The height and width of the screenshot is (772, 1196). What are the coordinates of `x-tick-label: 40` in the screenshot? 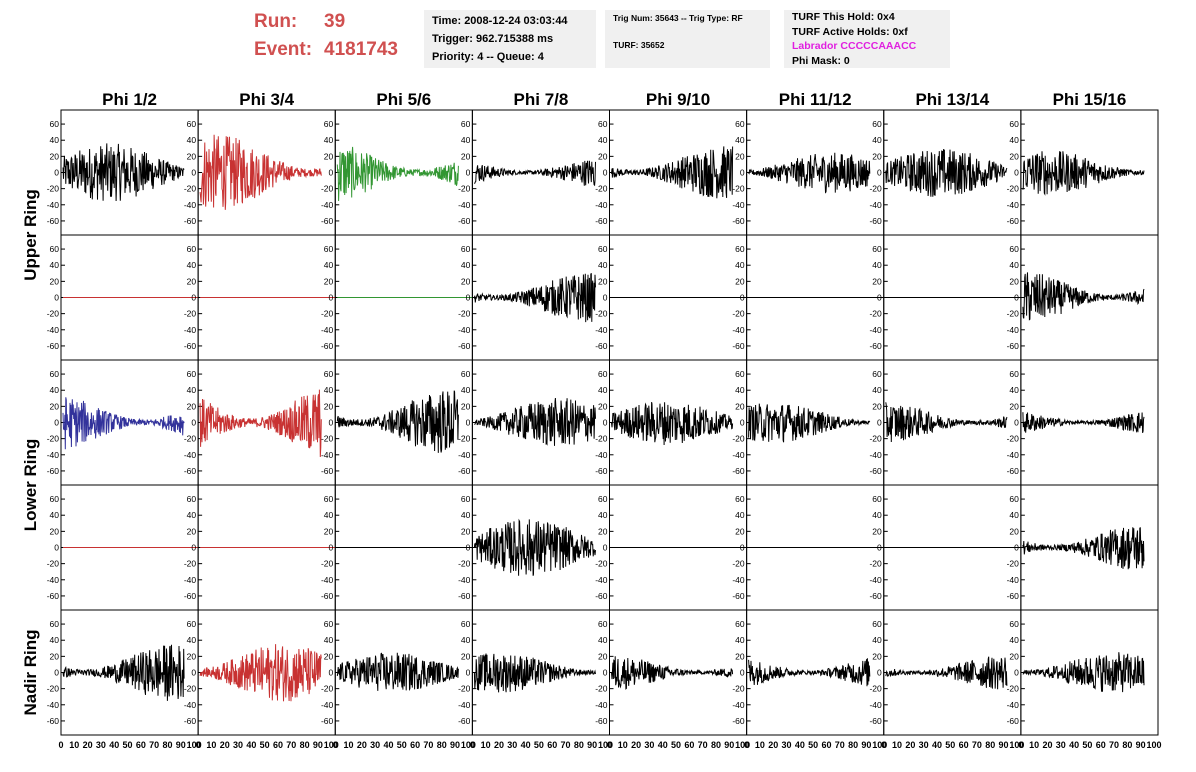 It's located at (937, 745).